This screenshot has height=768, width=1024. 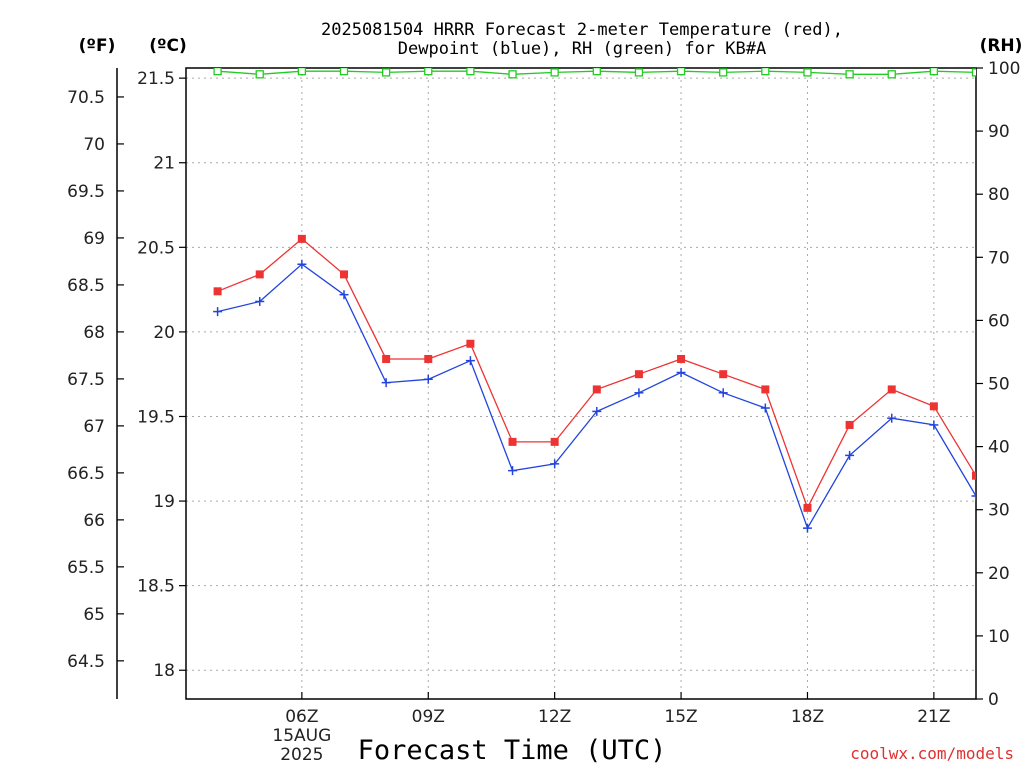 I want to click on rh-tick-label: 10, so click(x=999, y=637).